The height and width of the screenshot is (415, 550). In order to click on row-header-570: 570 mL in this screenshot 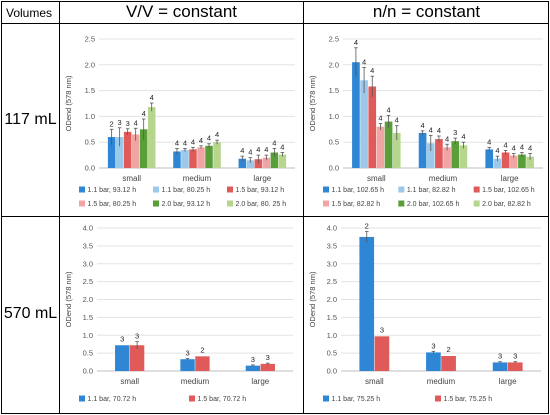, I will do `click(30, 313)`.